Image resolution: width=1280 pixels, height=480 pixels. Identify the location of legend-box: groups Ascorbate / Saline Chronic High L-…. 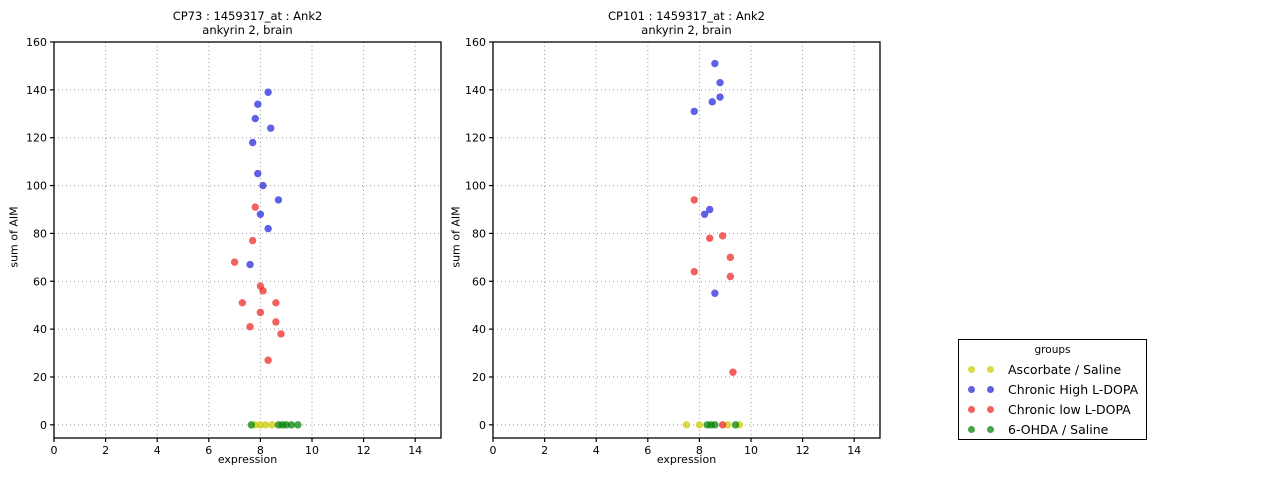
(1052, 389).